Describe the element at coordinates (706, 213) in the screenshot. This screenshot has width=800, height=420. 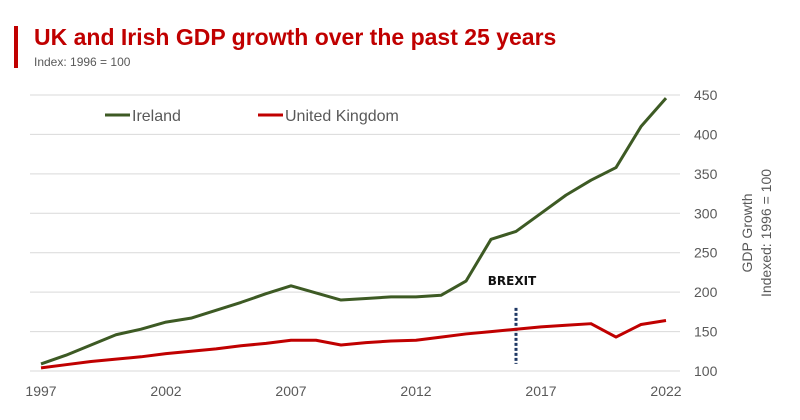
I see `y-tick-label: 300` at that location.